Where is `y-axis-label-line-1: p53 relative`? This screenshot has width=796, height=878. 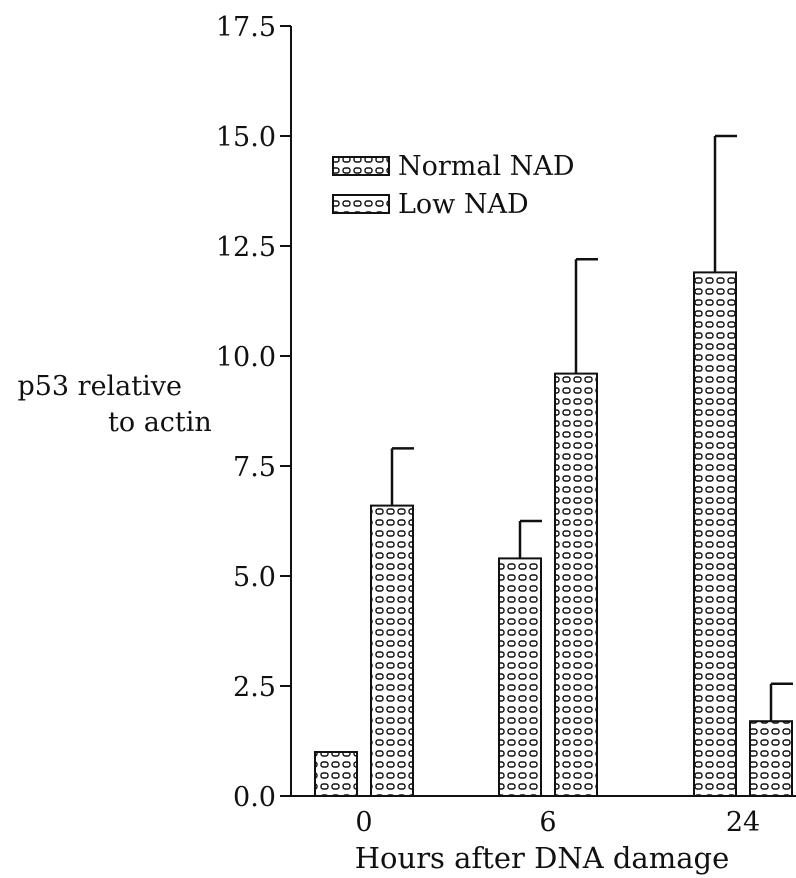
y-axis-label-line-1: p53 relative is located at coordinates (99, 386).